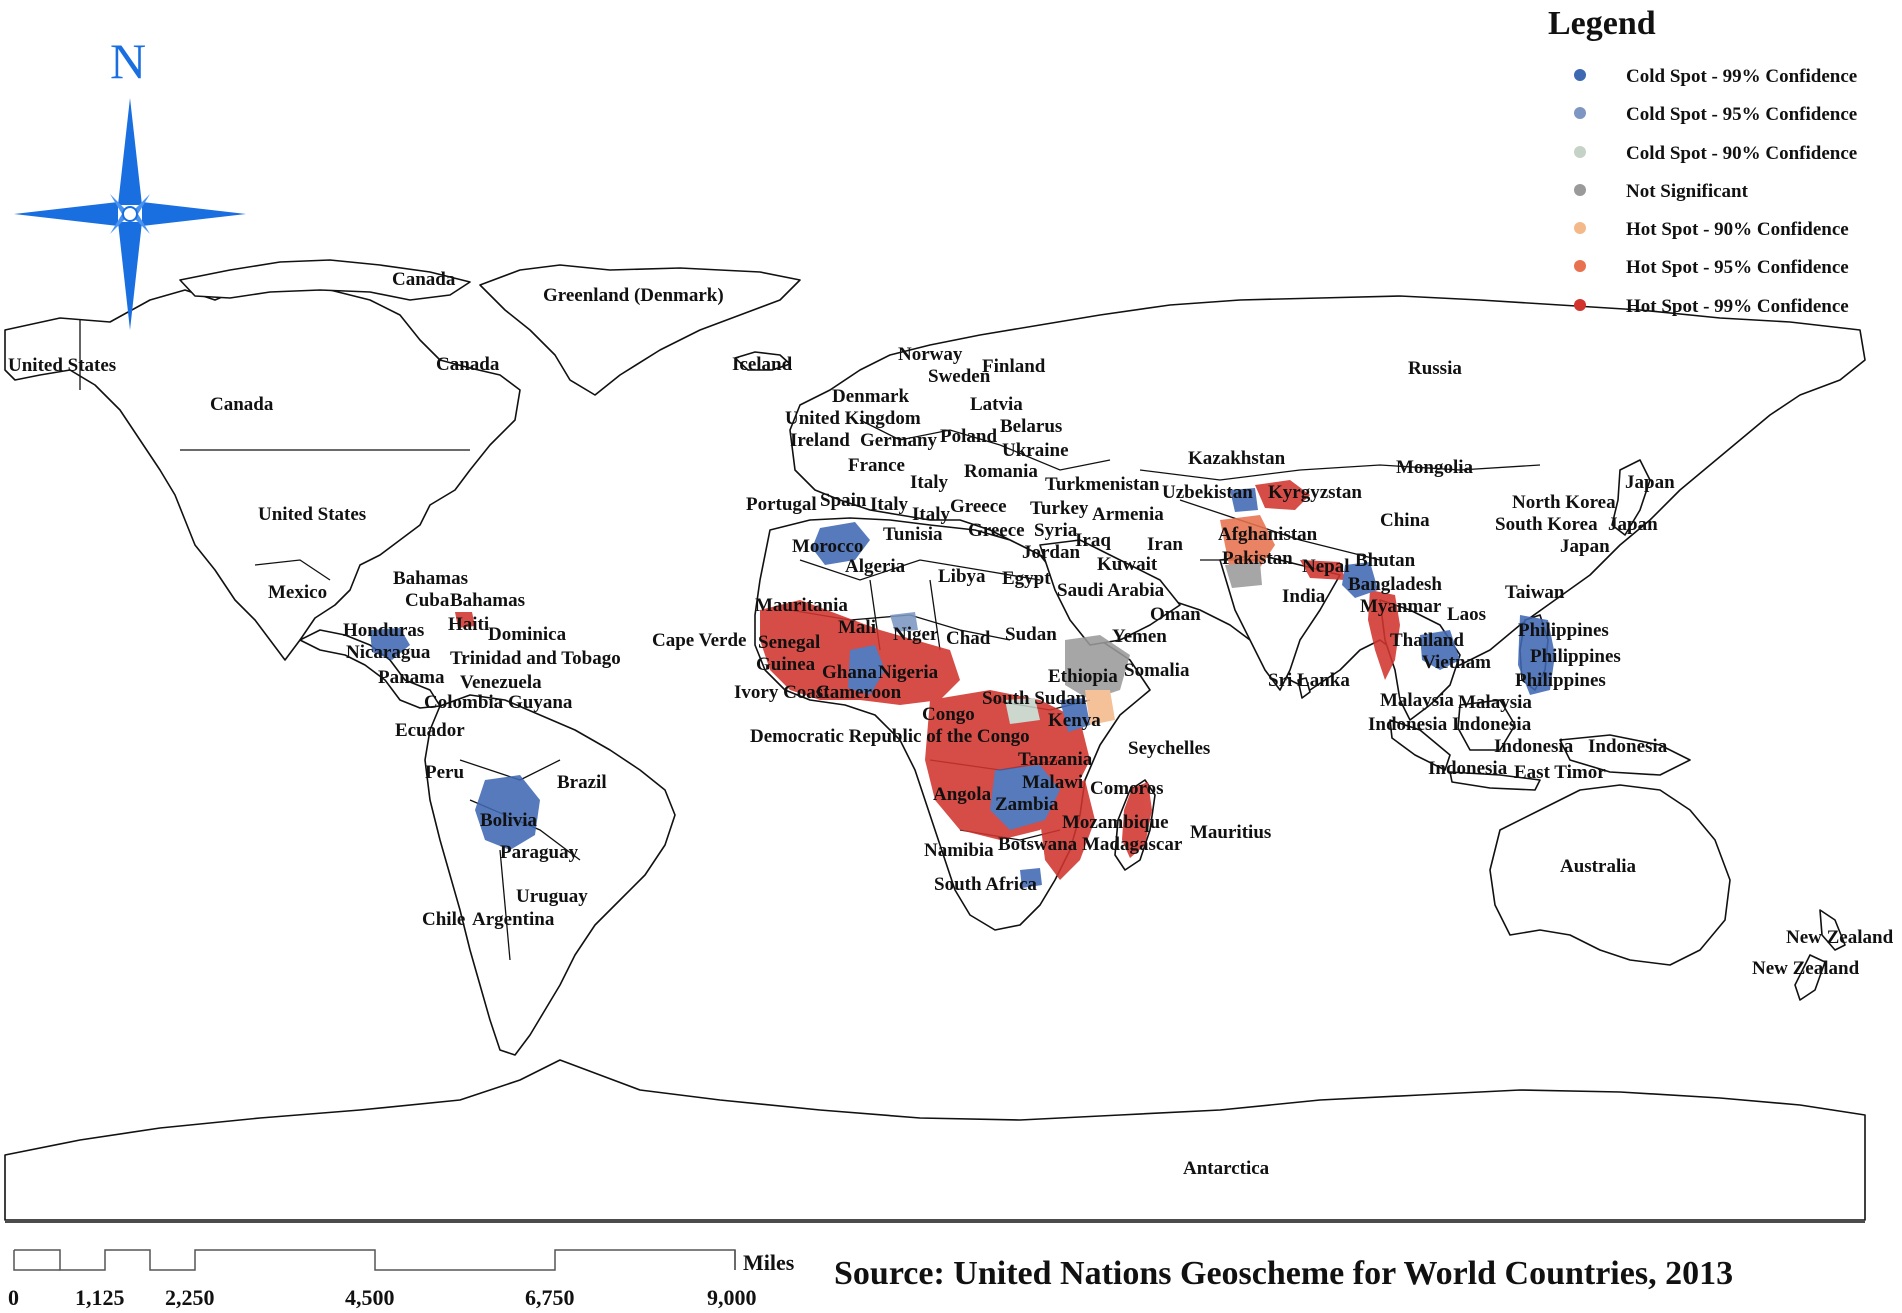 This screenshot has width=1902, height=1313. What do you see at coordinates (1257, 558) in the screenshot?
I see `country-label: Pakistan` at bounding box center [1257, 558].